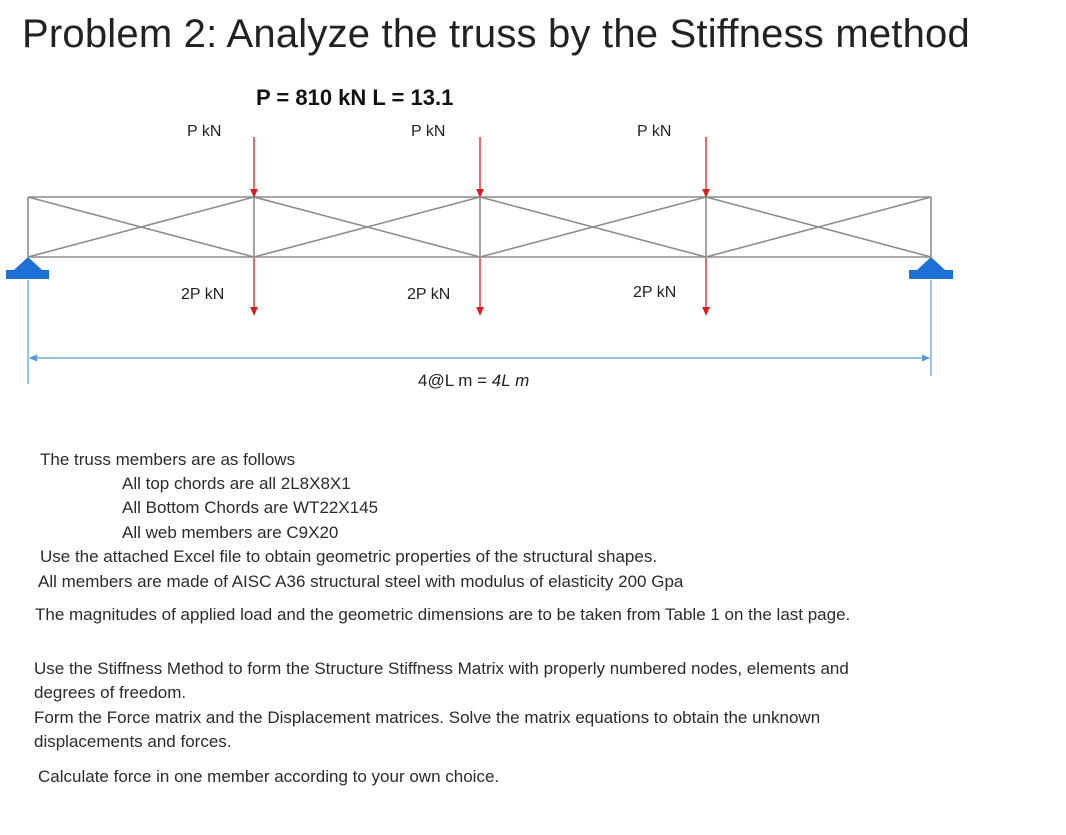 The image size is (1066, 835). What do you see at coordinates (480, 167) in the screenshot?
I see `top-load-arrows` at bounding box center [480, 167].